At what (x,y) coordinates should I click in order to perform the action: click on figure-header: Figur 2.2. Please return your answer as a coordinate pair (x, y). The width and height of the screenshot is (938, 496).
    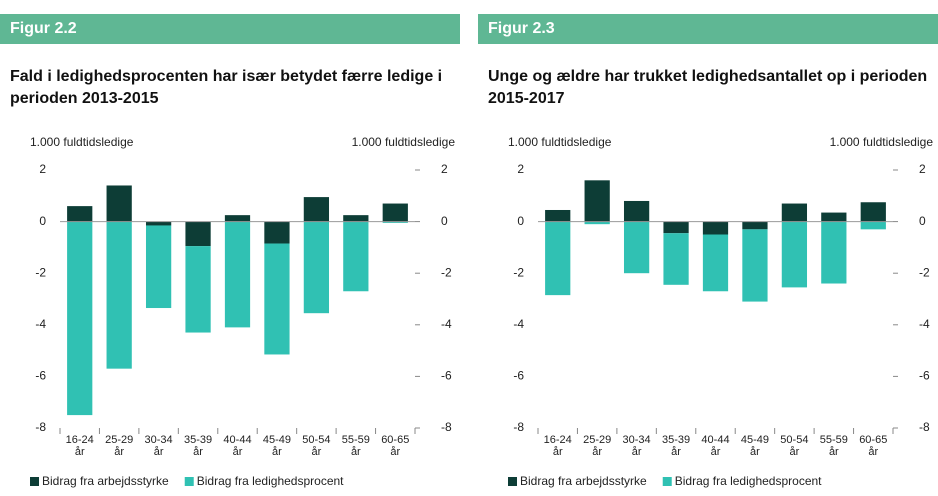
    Looking at the image, I should click on (230, 29).